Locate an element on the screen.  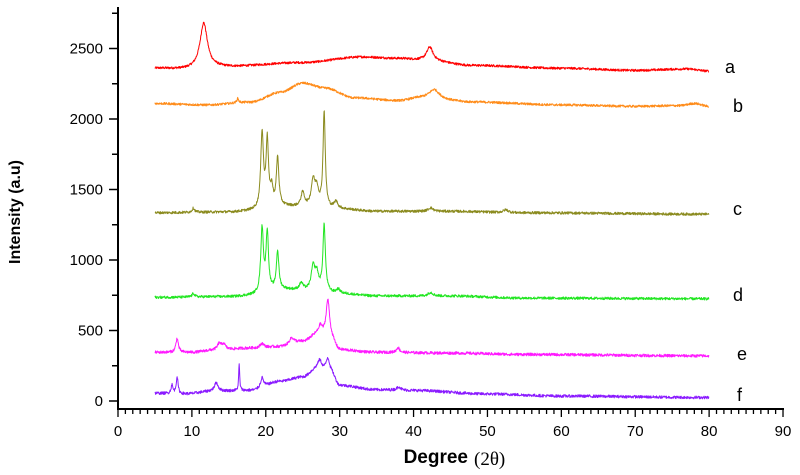
series-label-d: d is located at coordinates (738, 295).